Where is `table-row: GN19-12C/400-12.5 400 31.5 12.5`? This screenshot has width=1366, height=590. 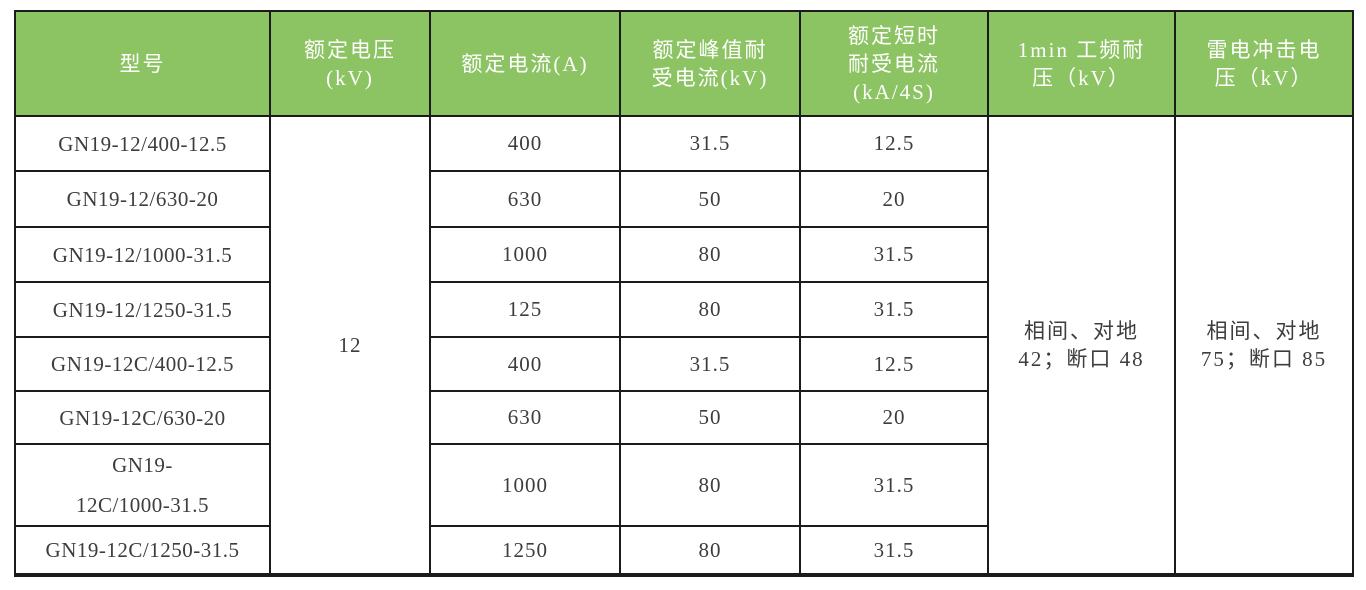
table-row: GN19-12C/400-12.5 400 31.5 12.5 is located at coordinates (683, 364).